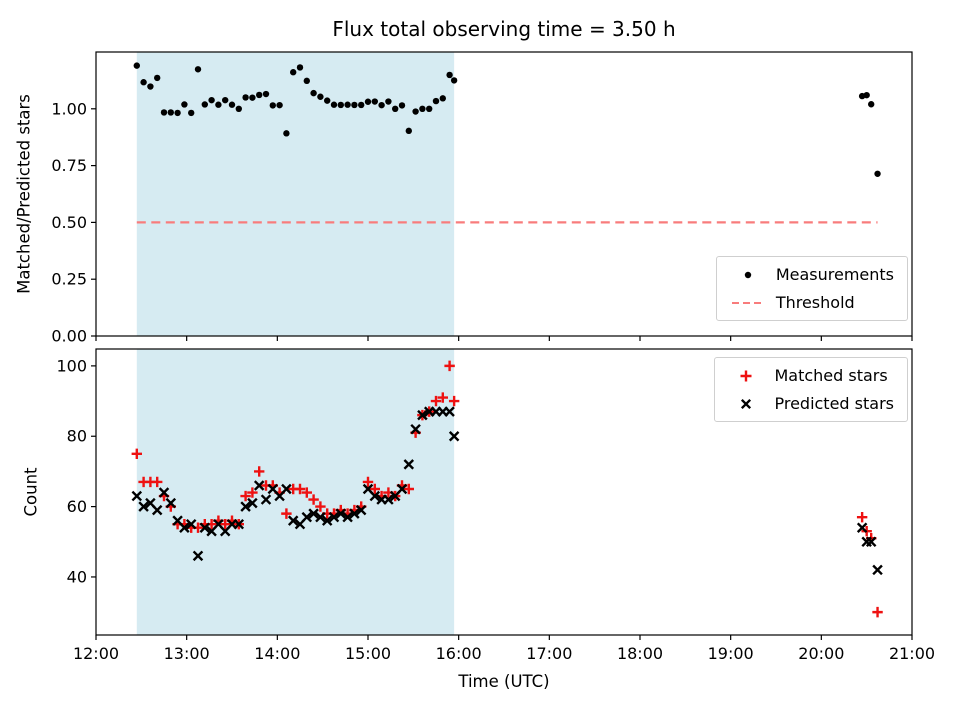 This screenshot has height=720, width=960. What do you see at coordinates (77, 576) in the screenshot?
I see `svg-text: 40` at bounding box center [77, 576].